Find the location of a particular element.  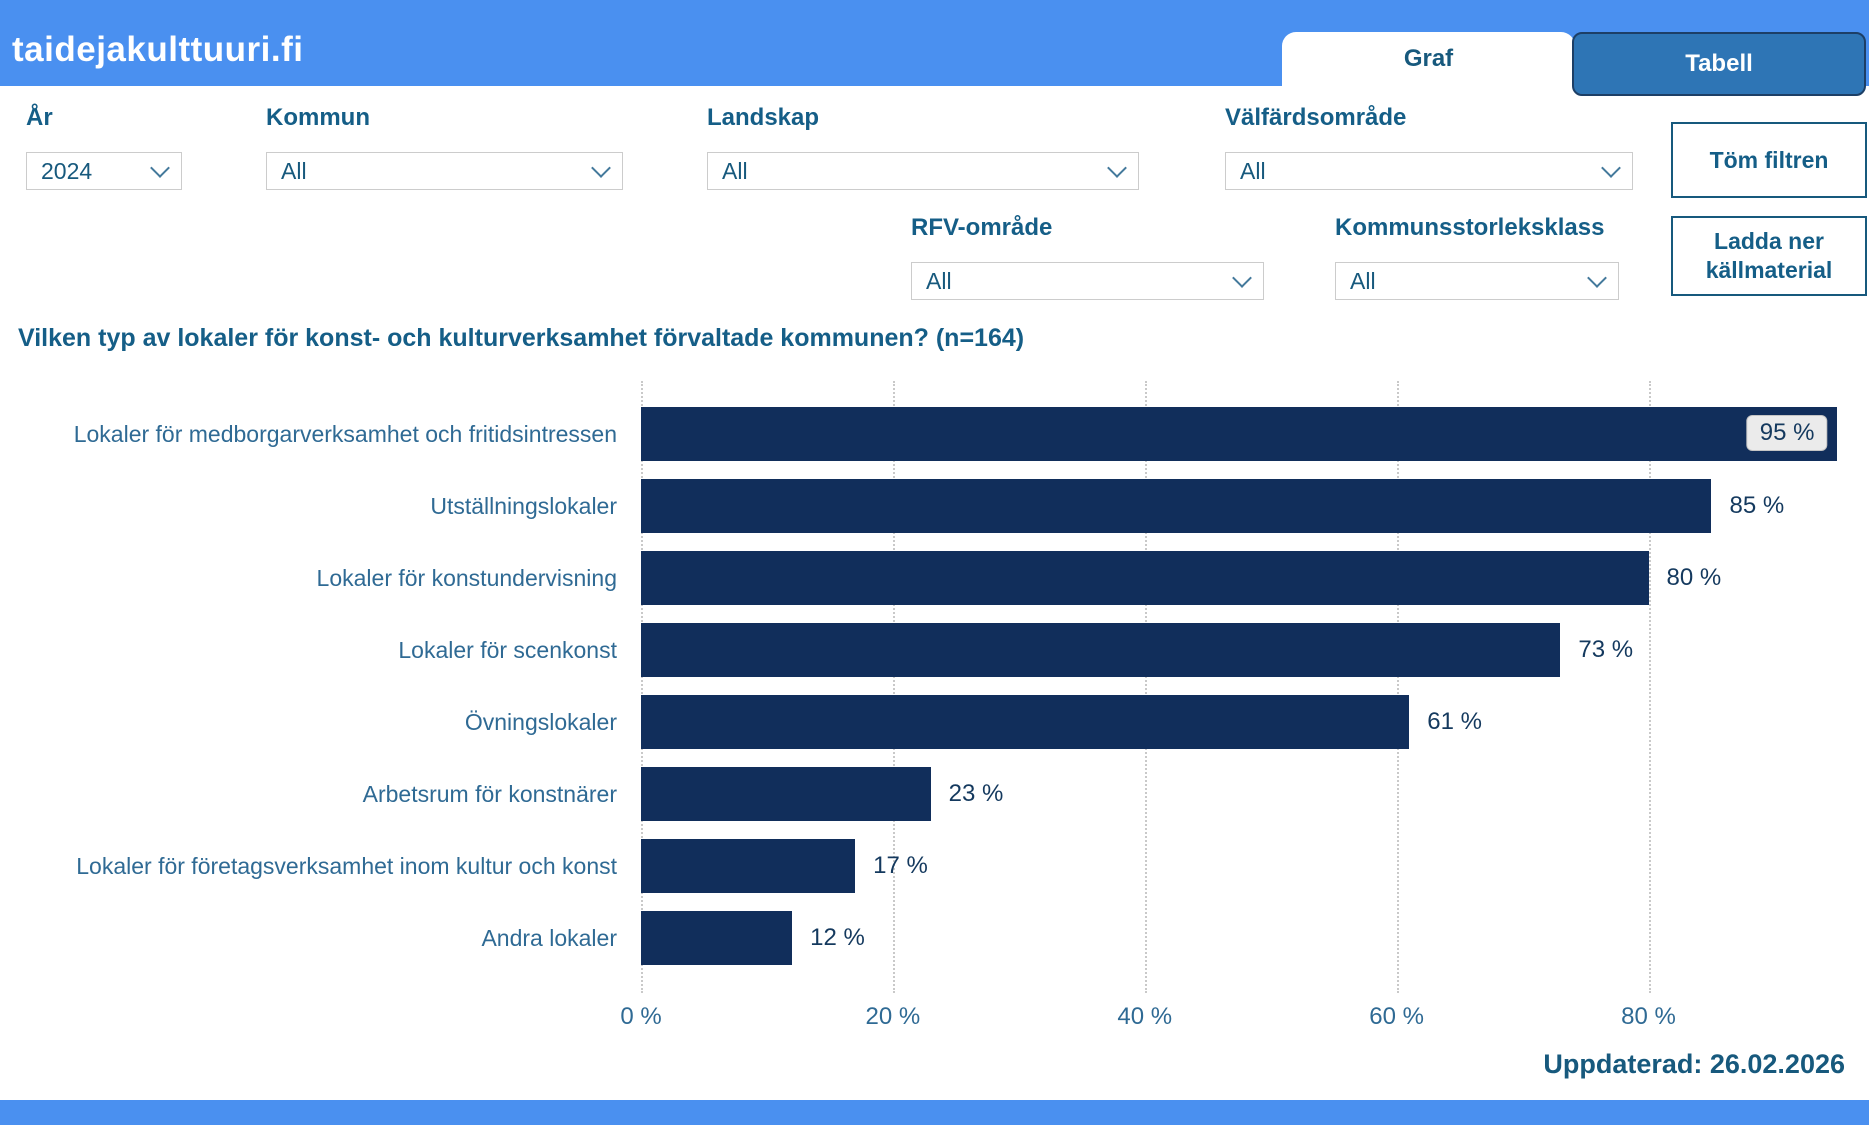

category-label: Utställningslokaler is located at coordinates (523, 506).